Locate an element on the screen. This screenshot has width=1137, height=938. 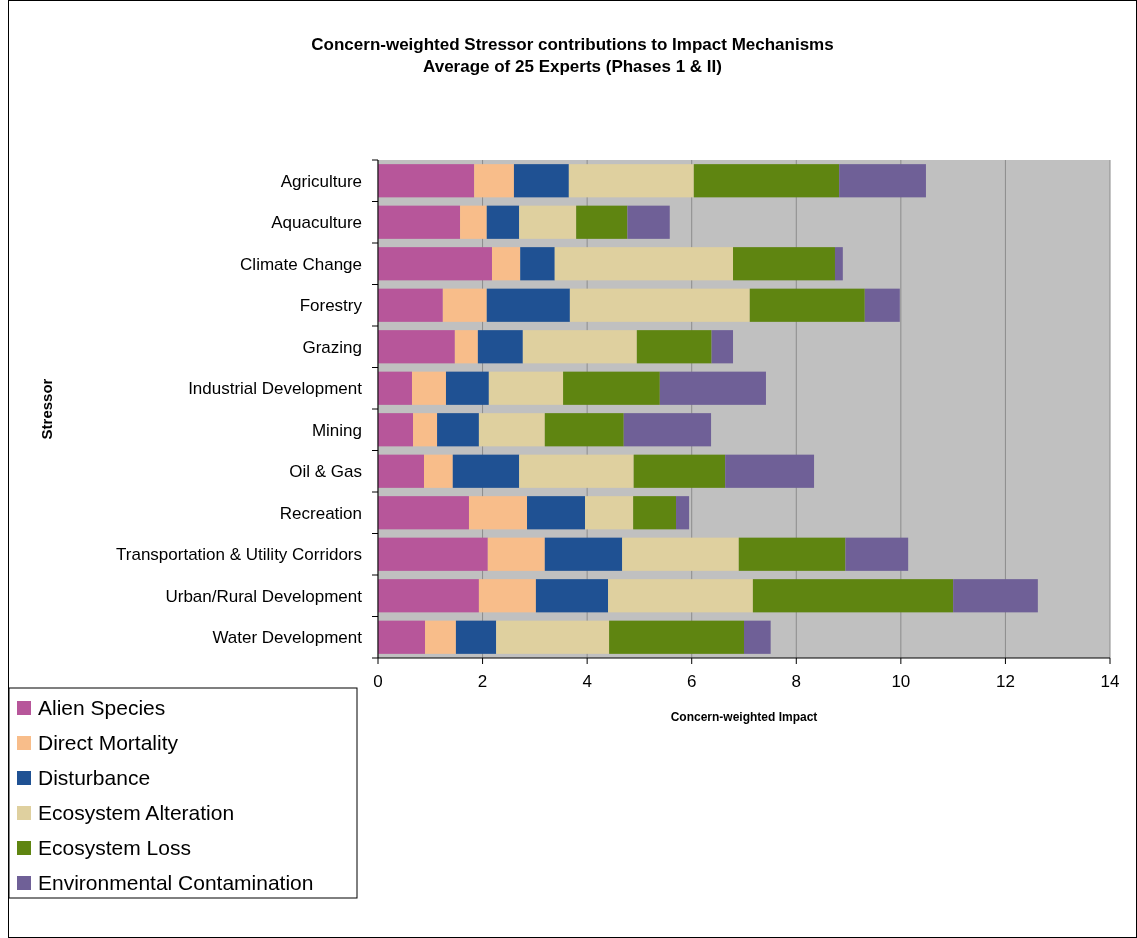
y-tick-label: Industrial Development is located at coordinates (275, 389).